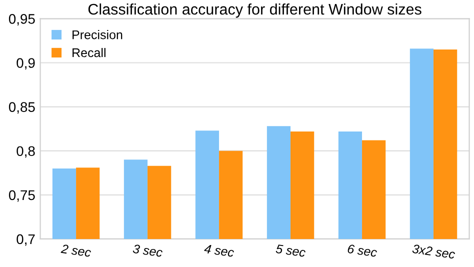  I want to click on x-tick-label: 3 sec, so click(147, 251).